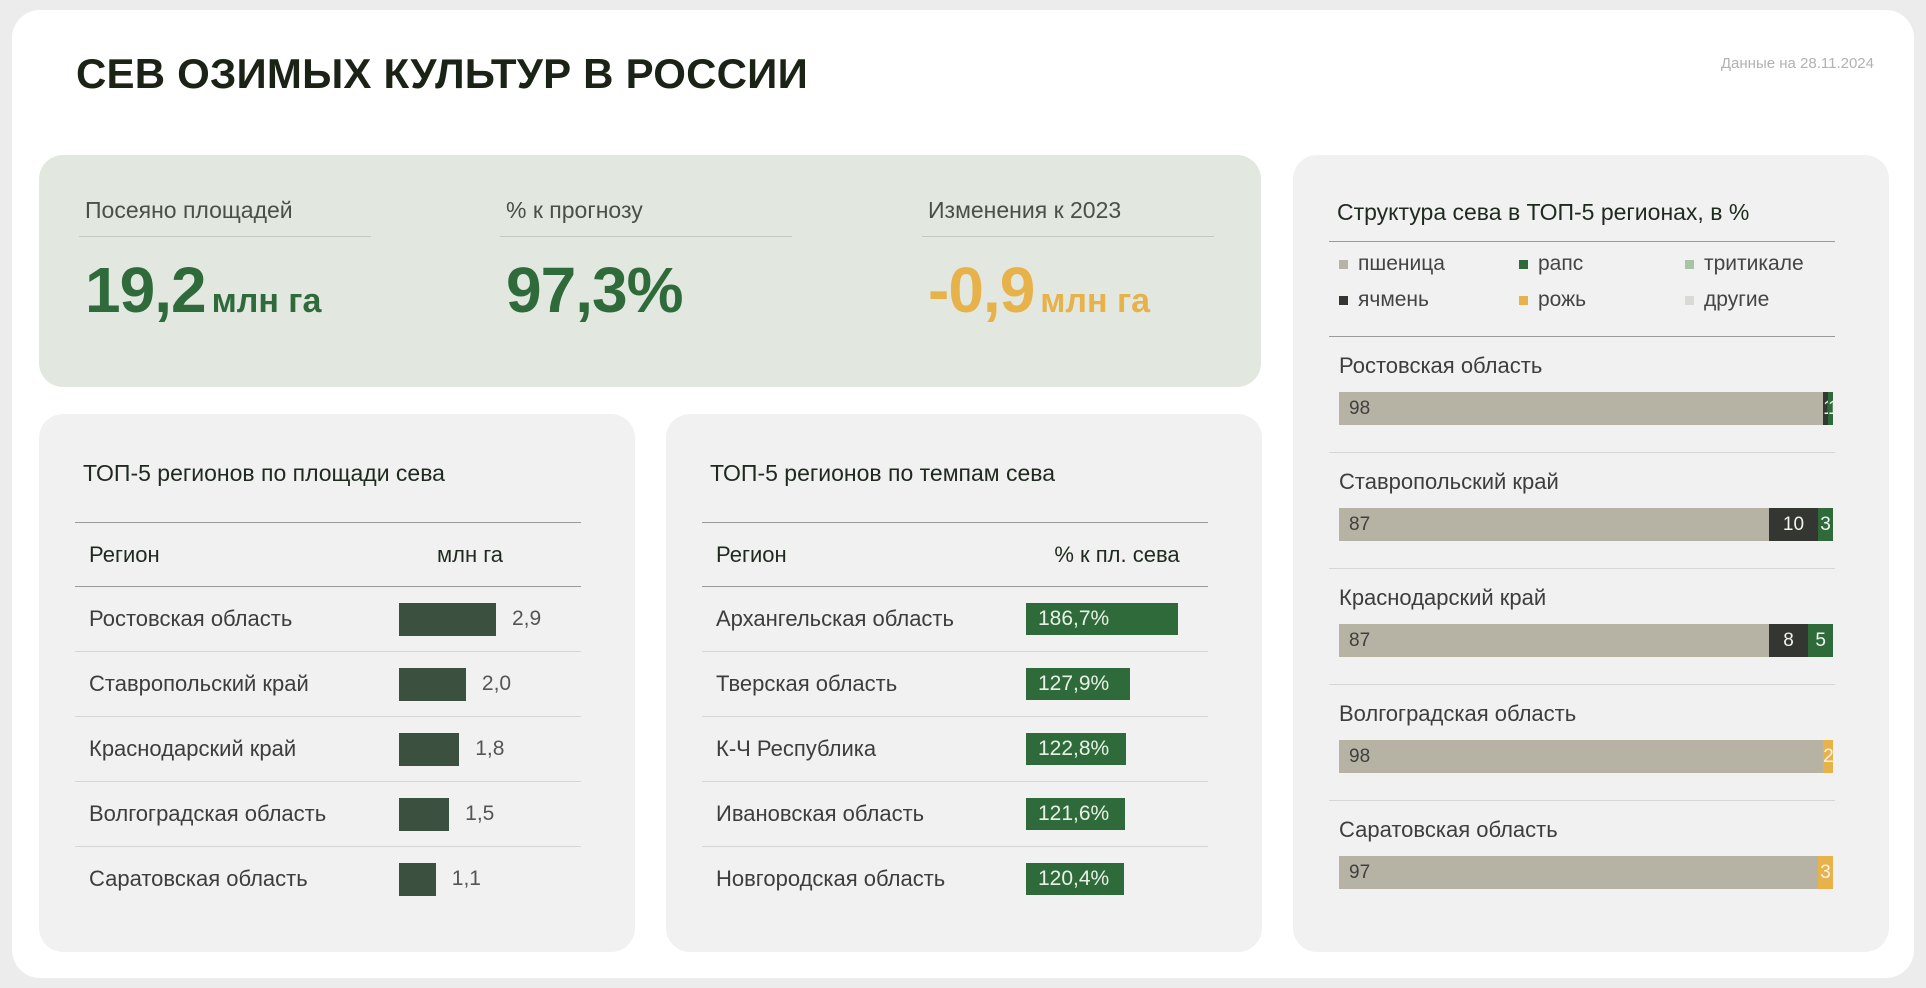 The width and height of the screenshot is (1926, 988). What do you see at coordinates (864, 619) in the screenshot?
I see `region-name: Архангельская область` at bounding box center [864, 619].